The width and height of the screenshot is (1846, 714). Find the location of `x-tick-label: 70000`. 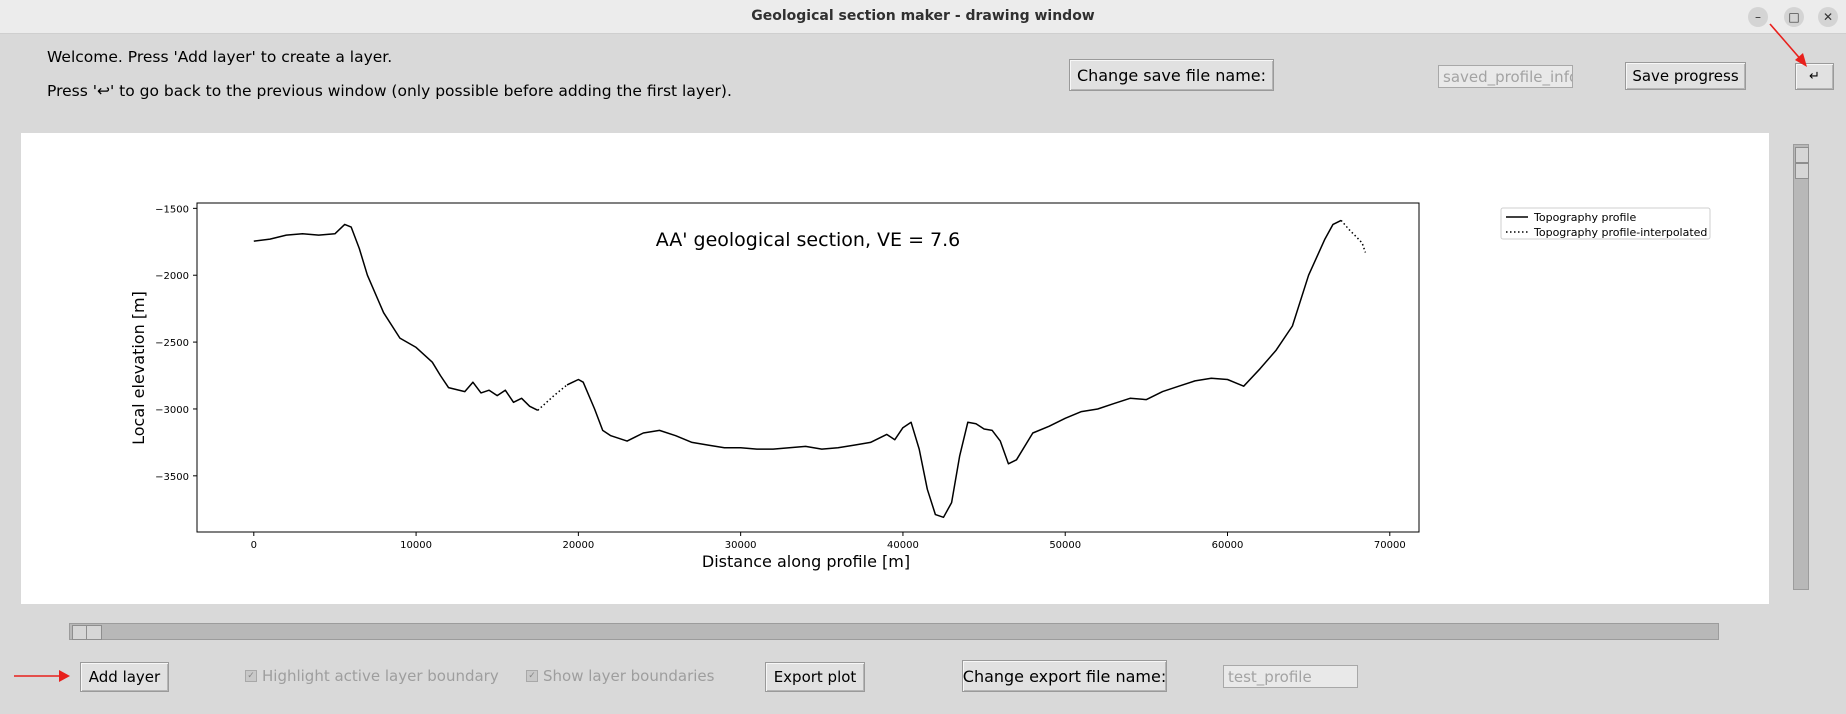

x-tick-label: 70000 is located at coordinates (1390, 545).